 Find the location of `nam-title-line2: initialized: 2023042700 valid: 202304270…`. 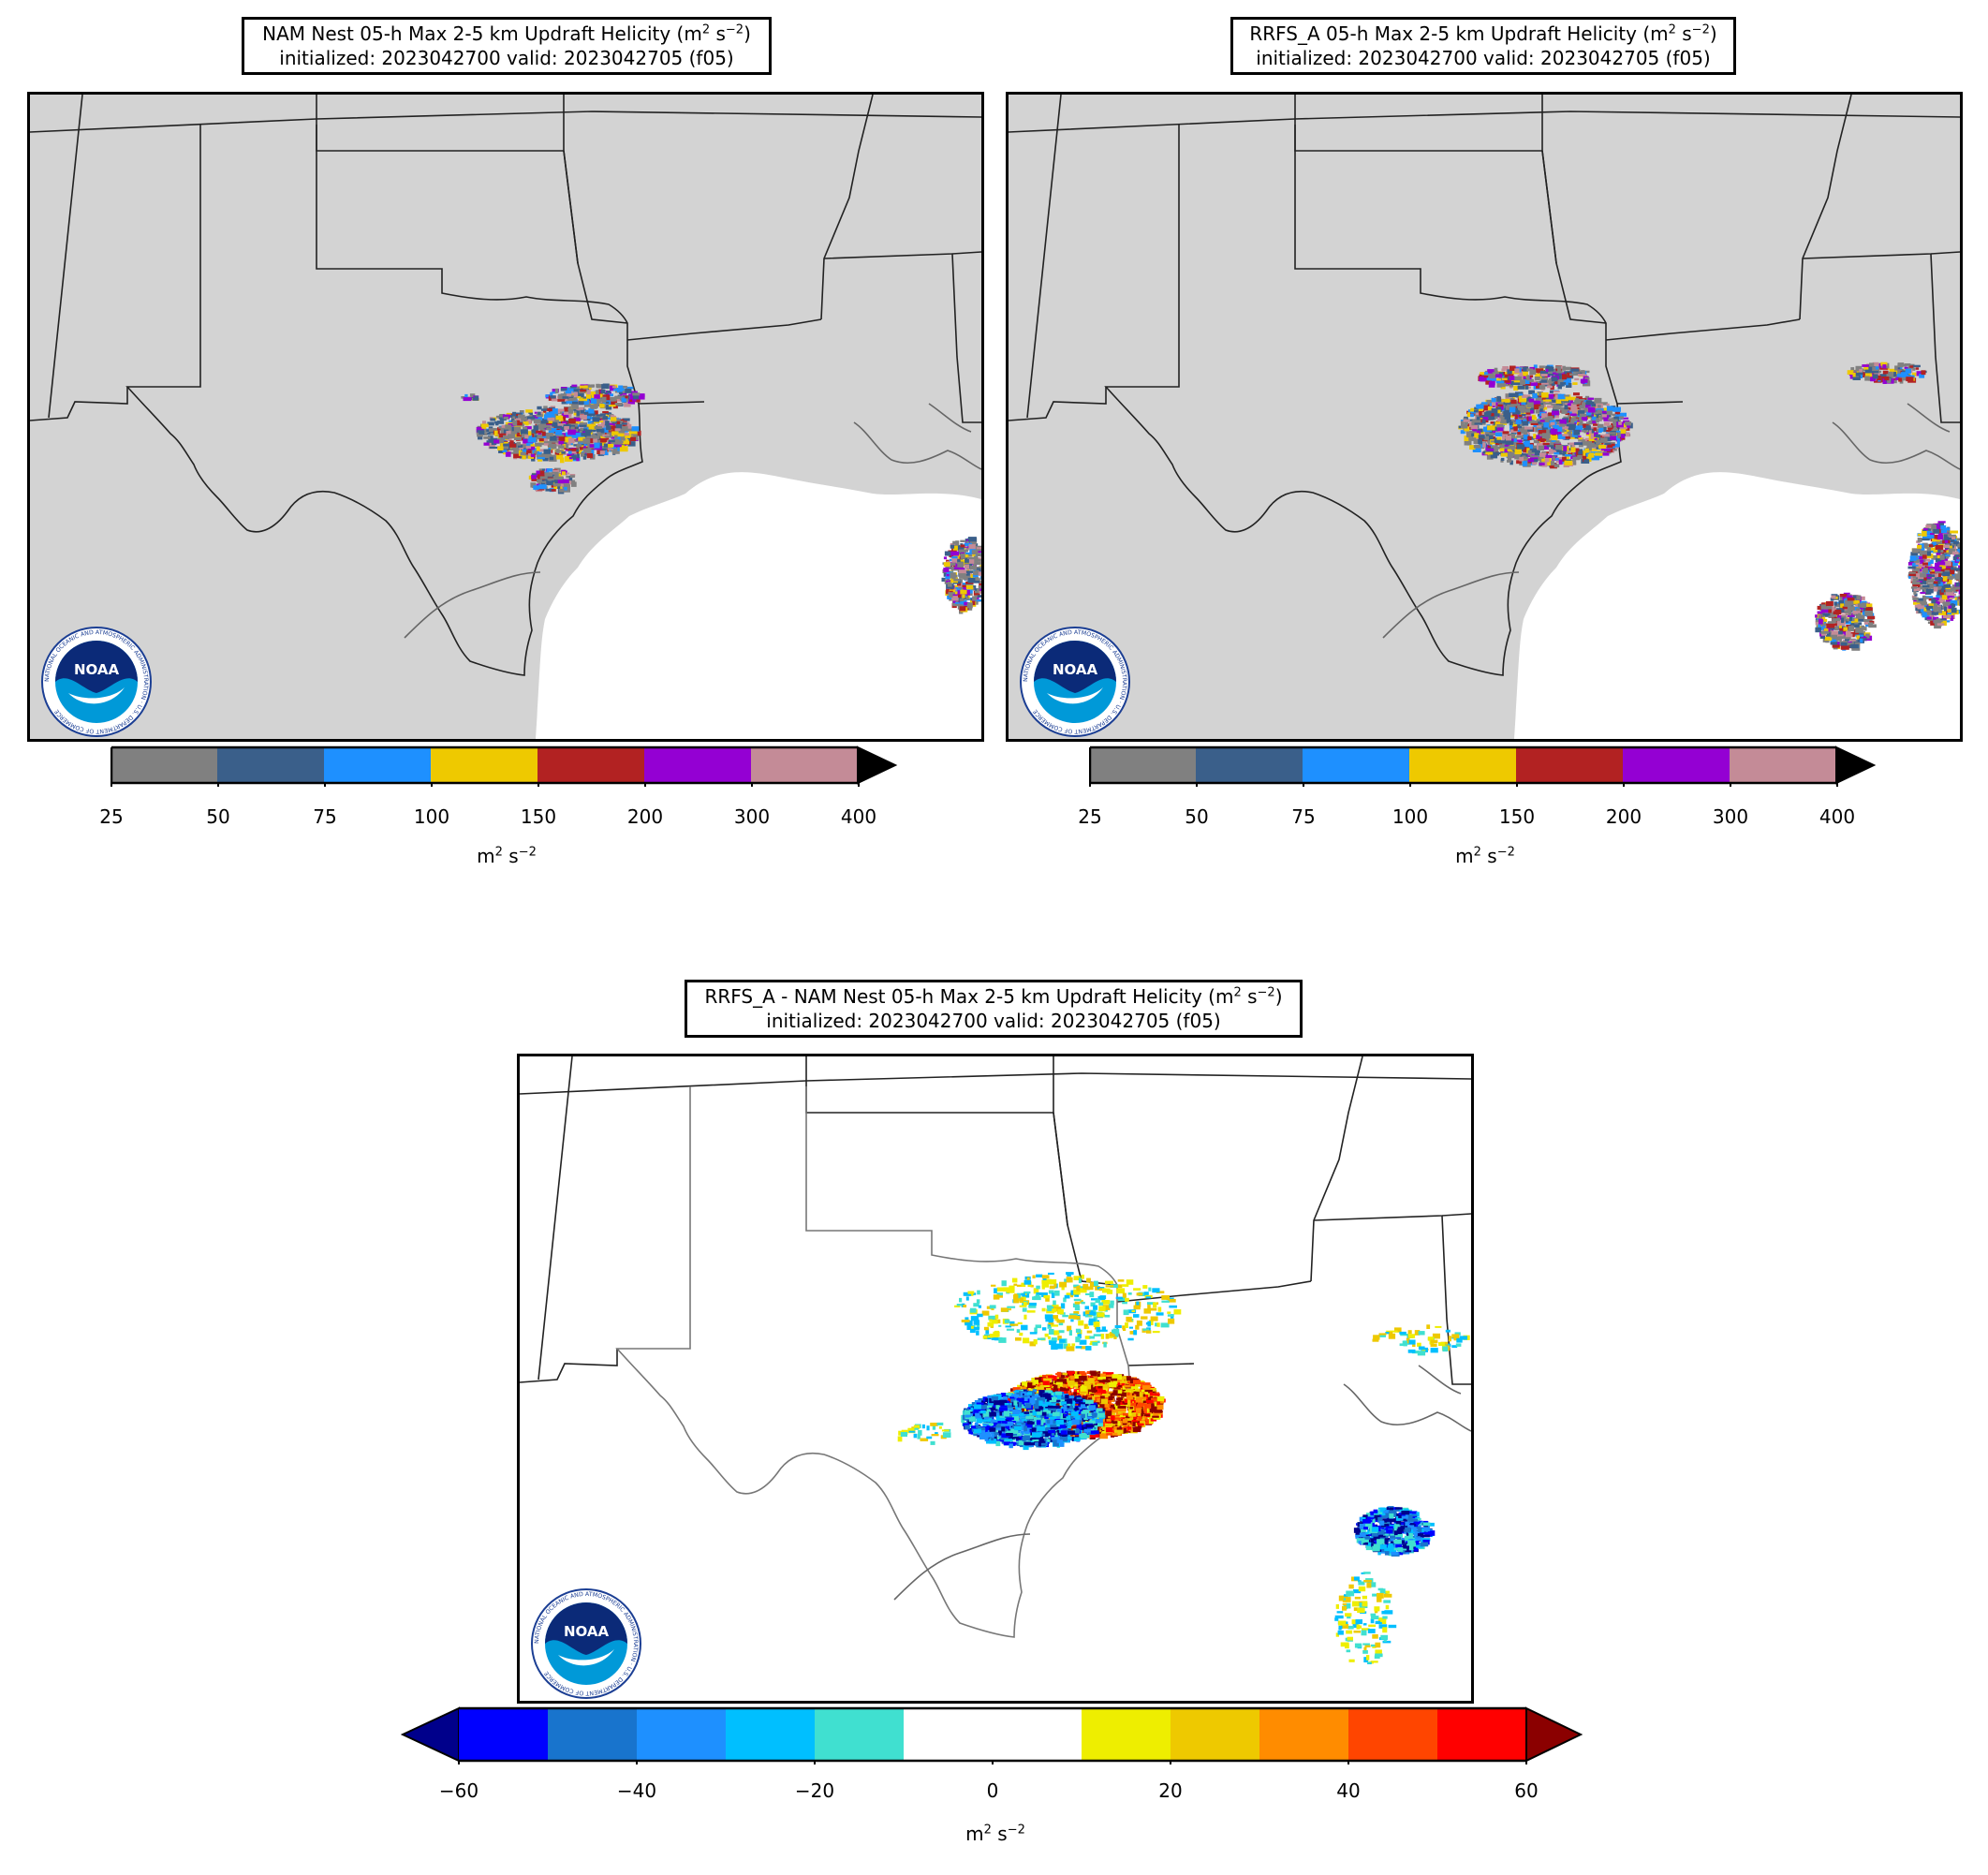

nam-title-line2: initialized: 2023042700 valid: 202304270… is located at coordinates (507, 58).